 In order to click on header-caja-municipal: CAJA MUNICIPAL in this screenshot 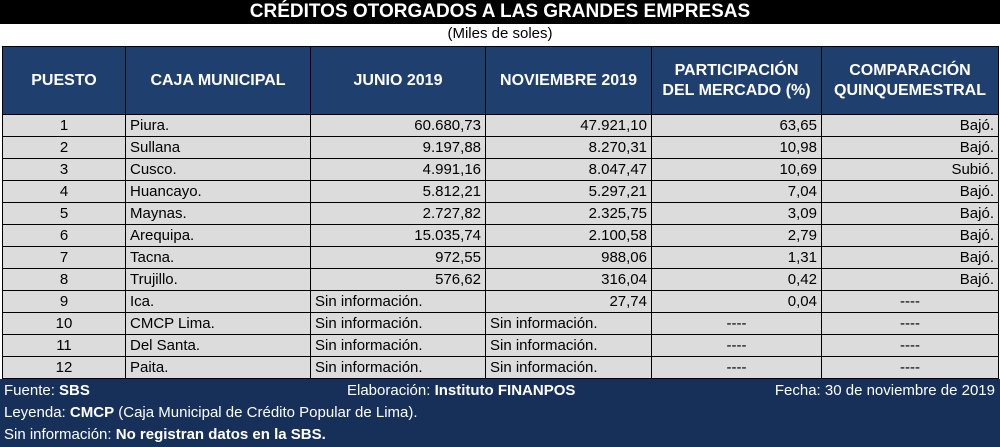, I will do `click(218, 80)`.